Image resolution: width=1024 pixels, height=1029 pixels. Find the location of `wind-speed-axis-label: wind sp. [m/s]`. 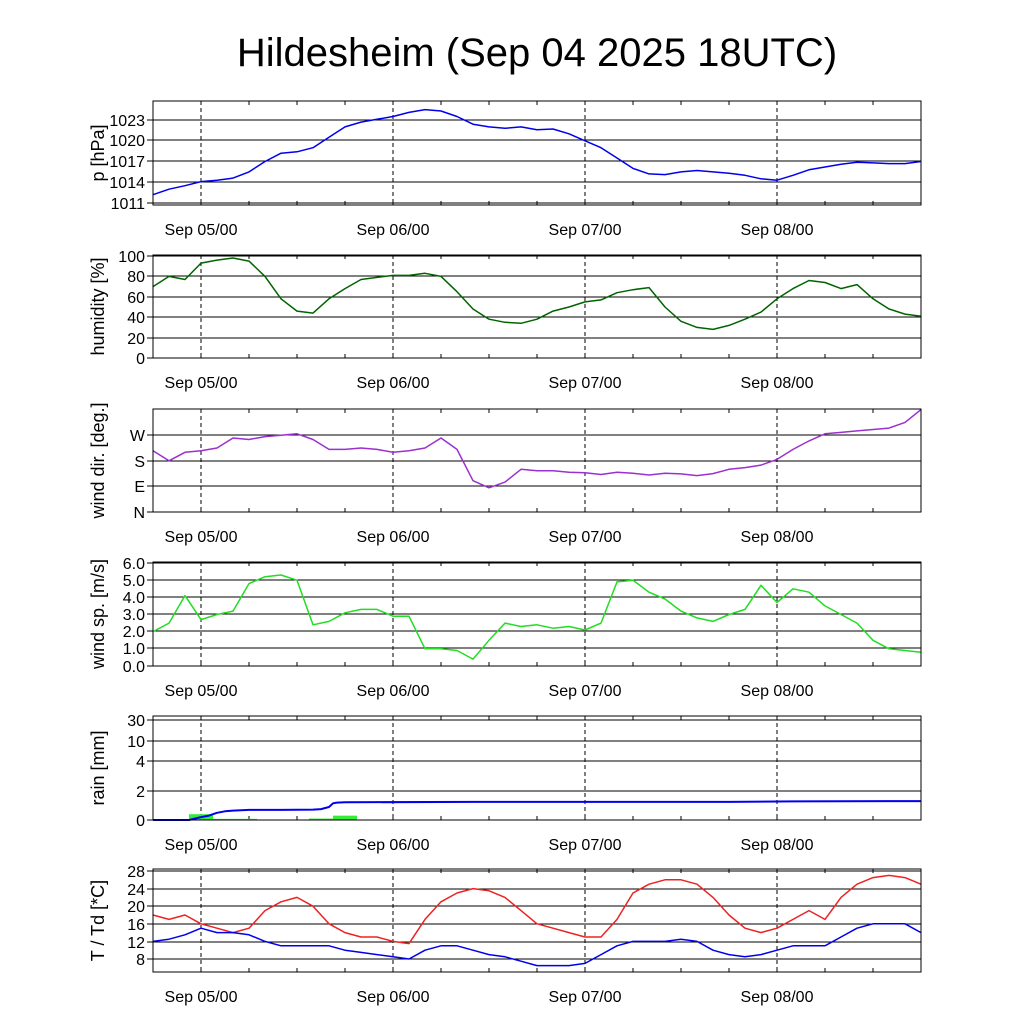

wind-speed-axis-label: wind sp. [m/s] is located at coordinates (98, 614).